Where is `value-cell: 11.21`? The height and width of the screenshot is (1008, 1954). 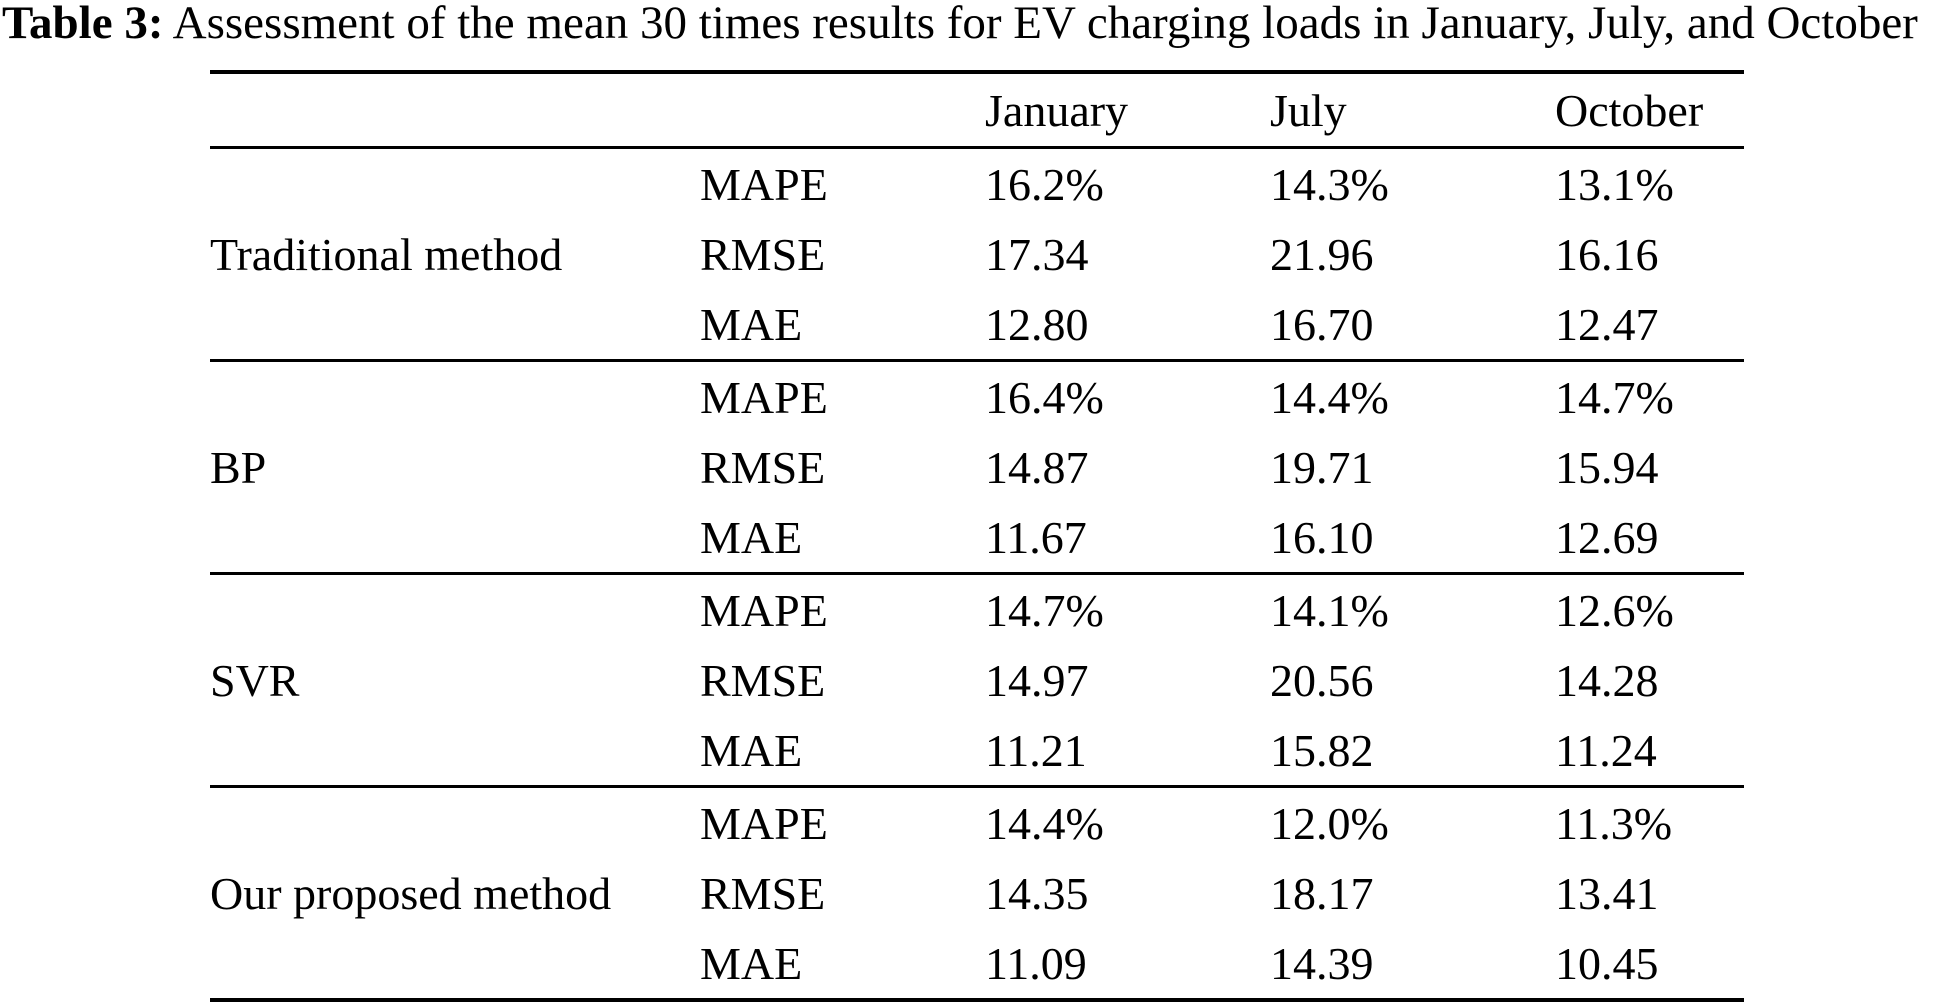
value-cell: 11.21 is located at coordinates (1036, 750).